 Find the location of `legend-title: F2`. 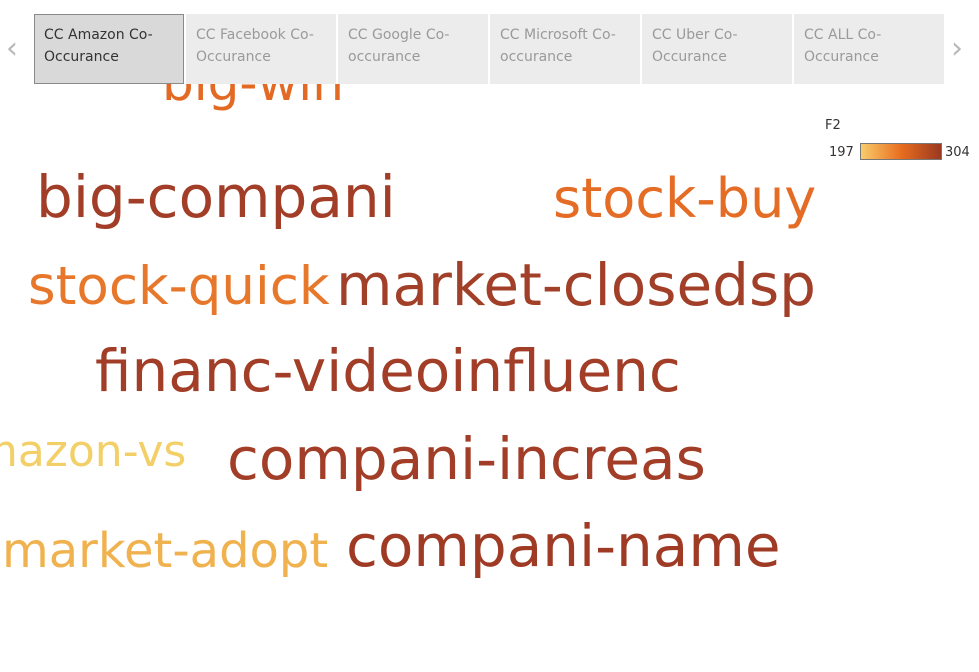

legend-title: F2 is located at coordinates (833, 125).